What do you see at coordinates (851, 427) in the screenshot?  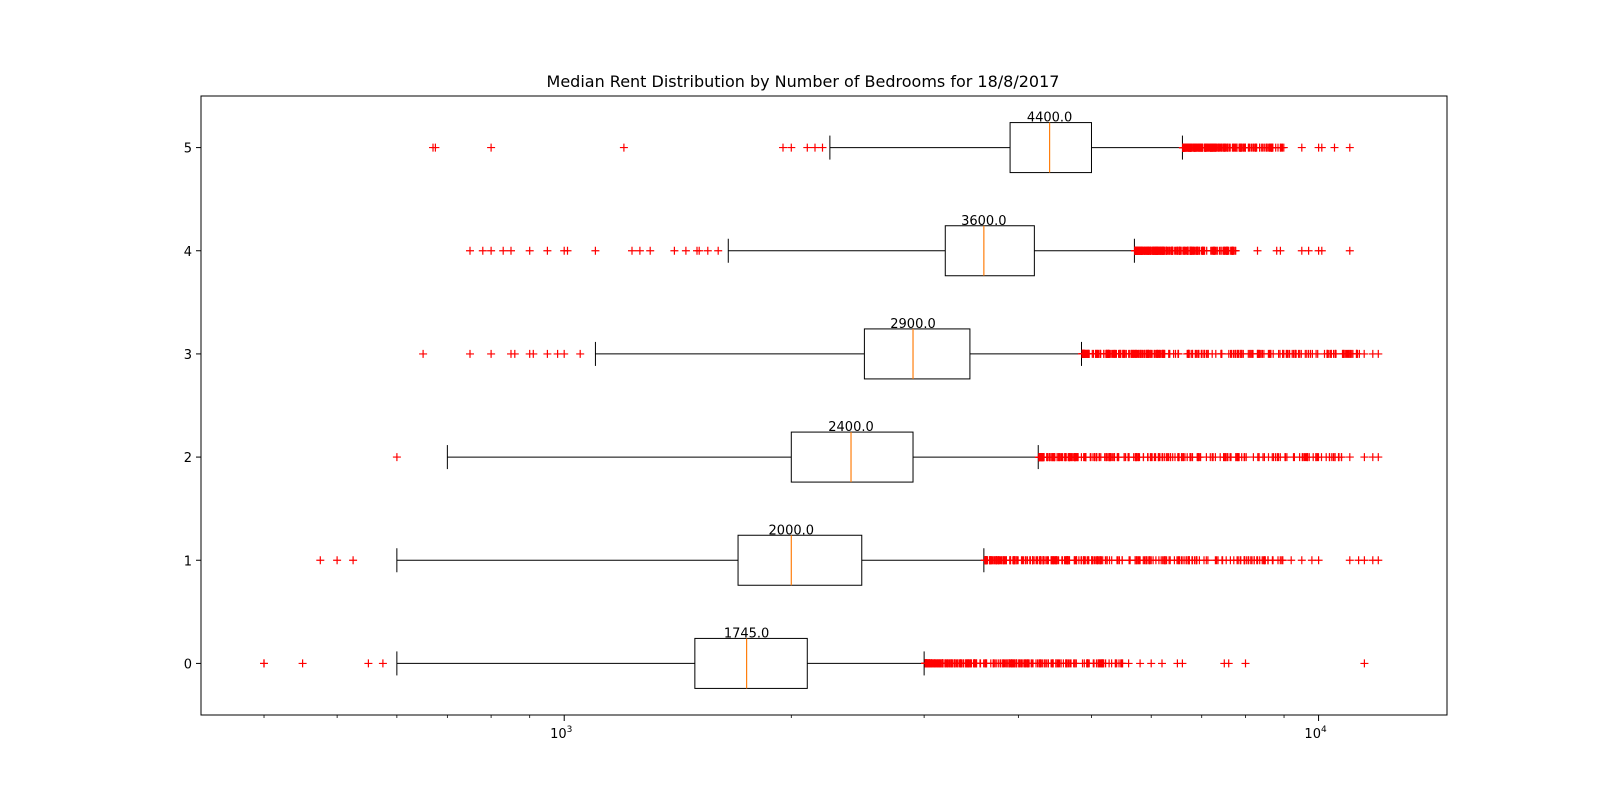 I see `median-label: 2400.0` at bounding box center [851, 427].